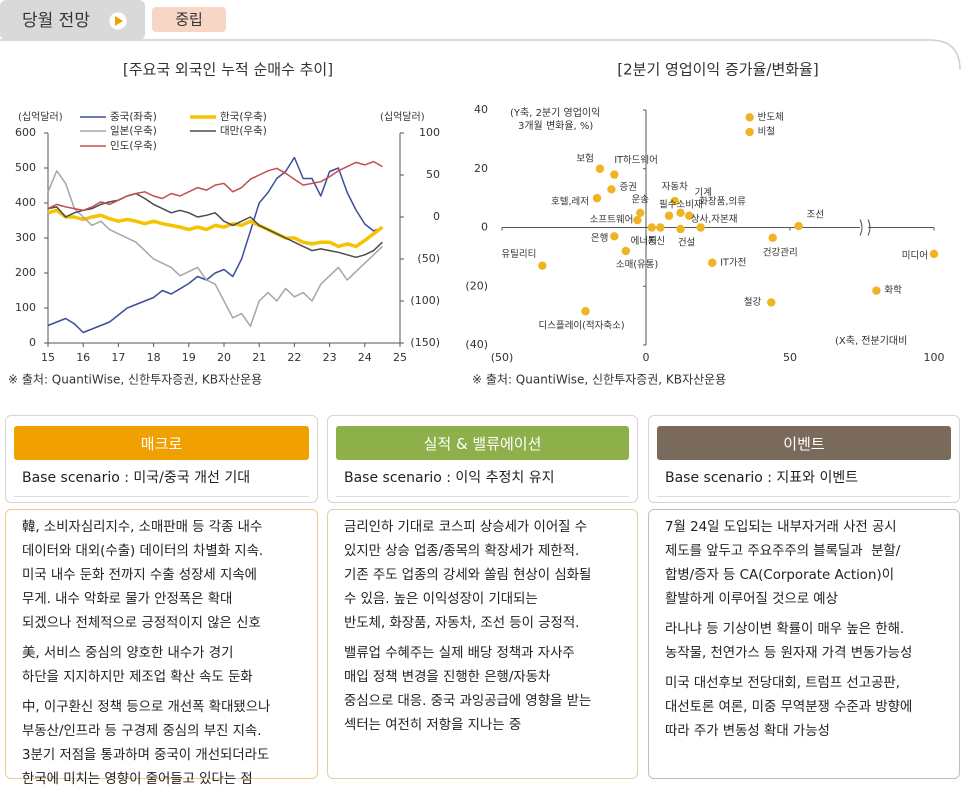  What do you see at coordinates (330, 357) in the screenshot?
I see `x-tick-label: 23` at bounding box center [330, 357].